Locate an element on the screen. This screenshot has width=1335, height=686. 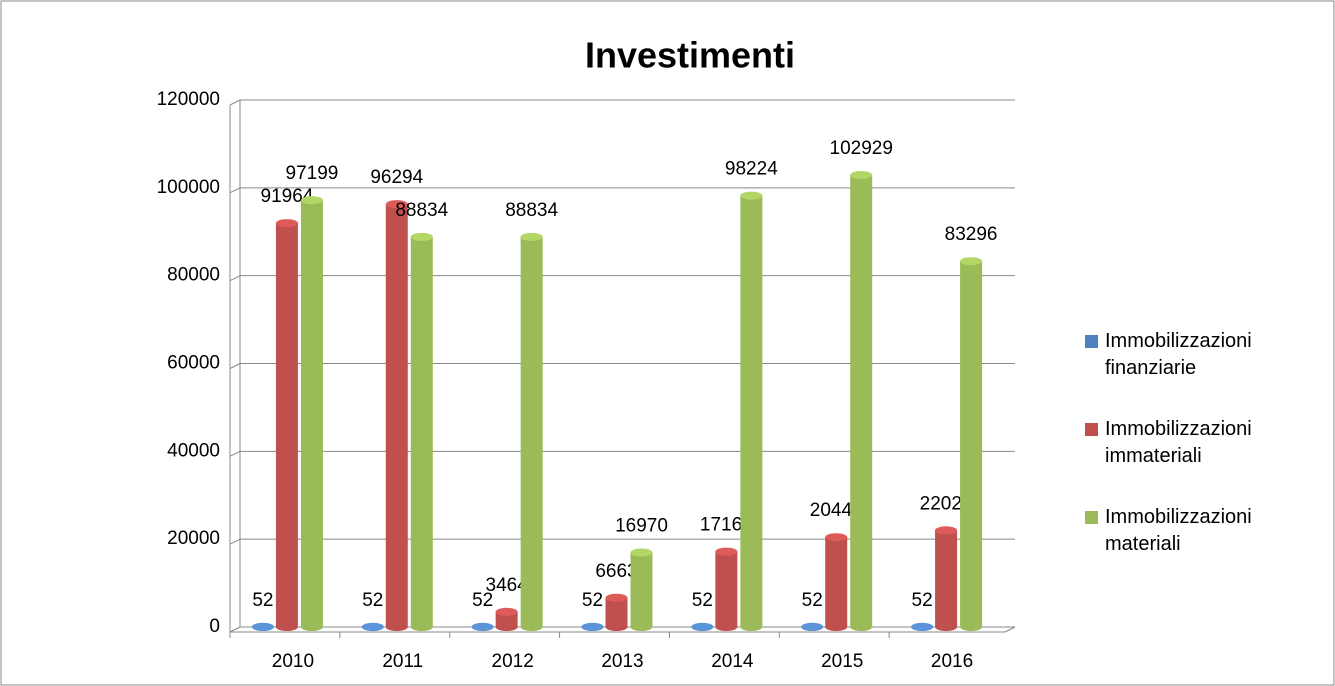
data-label: 22020 is located at coordinates (946, 503).